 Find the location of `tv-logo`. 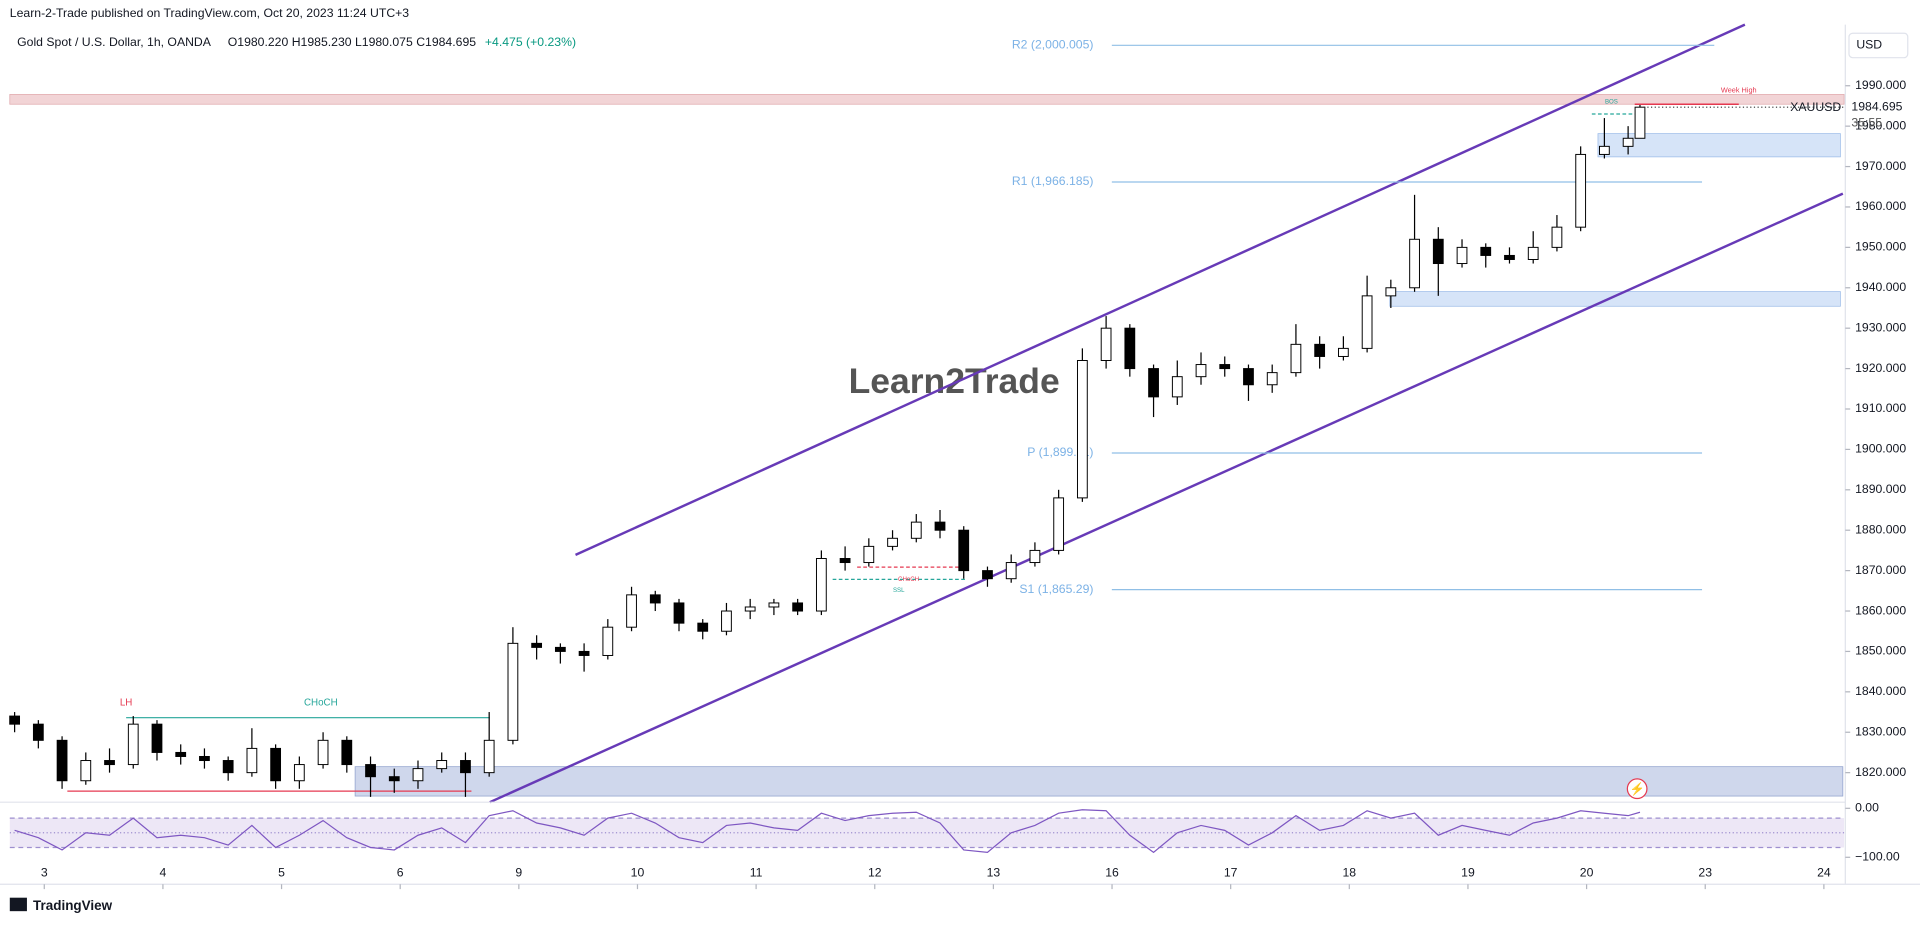

tv-logo is located at coordinates (18, 904).